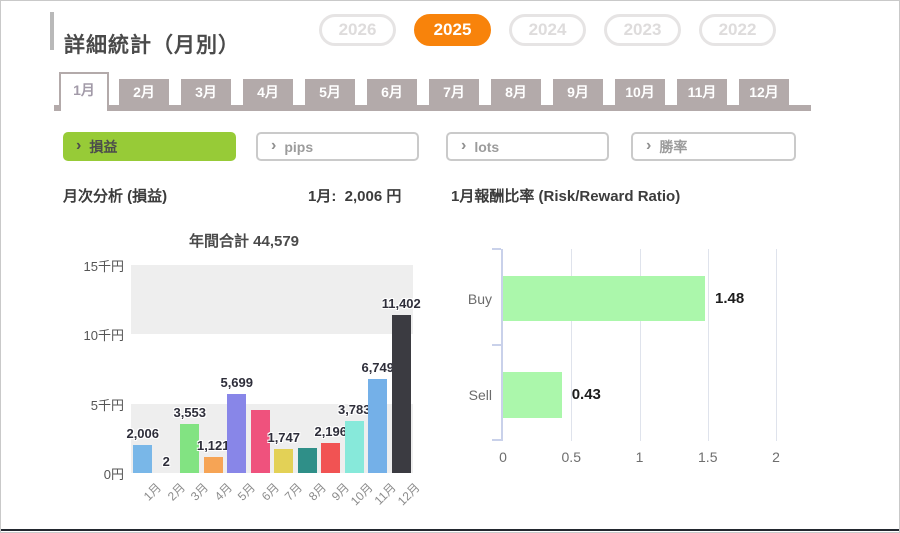 Image resolution: width=900 pixels, height=533 pixels. I want to click on bar-9月, so click(331, 457).